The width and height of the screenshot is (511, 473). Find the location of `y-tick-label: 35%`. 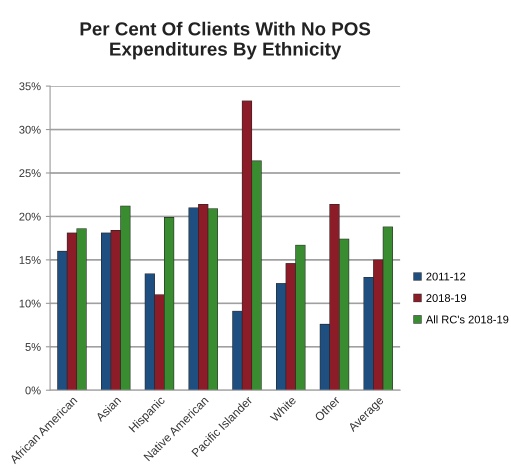

y-tick-label: 35% is located at coordinates (30, 86).